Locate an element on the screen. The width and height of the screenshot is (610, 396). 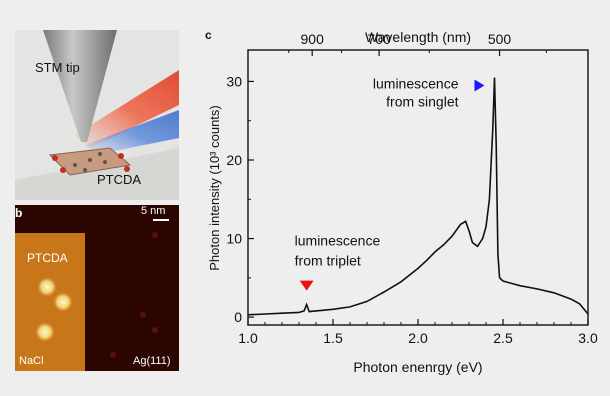
x-tick-label: 2.5 is located at coordinates (503, 338).